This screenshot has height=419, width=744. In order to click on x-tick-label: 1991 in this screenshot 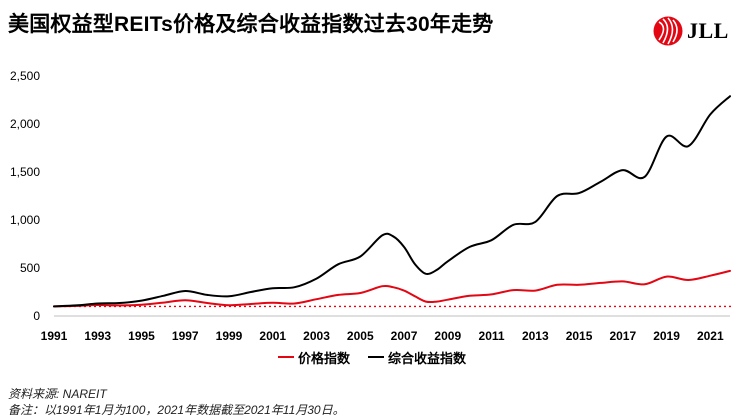, I will do `click(54, 336)`.